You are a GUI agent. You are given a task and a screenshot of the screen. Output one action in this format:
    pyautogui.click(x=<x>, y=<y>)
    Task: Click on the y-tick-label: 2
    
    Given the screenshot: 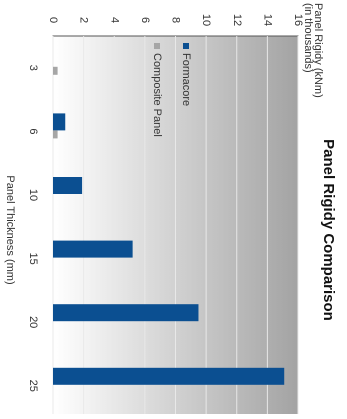 What is the action you would take?
    pyautogui.click(x=84, y=20)
    